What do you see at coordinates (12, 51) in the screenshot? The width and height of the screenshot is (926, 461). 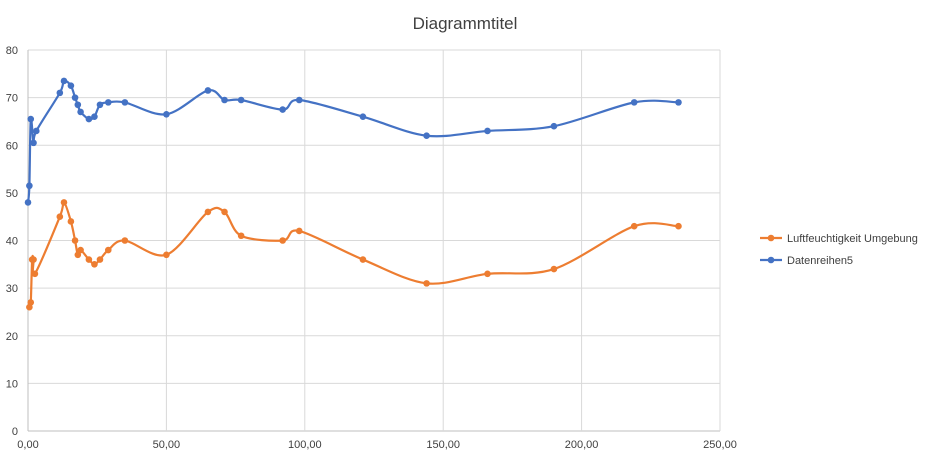 I see `y-tick-label: 80` at bounding box center [12, 51].